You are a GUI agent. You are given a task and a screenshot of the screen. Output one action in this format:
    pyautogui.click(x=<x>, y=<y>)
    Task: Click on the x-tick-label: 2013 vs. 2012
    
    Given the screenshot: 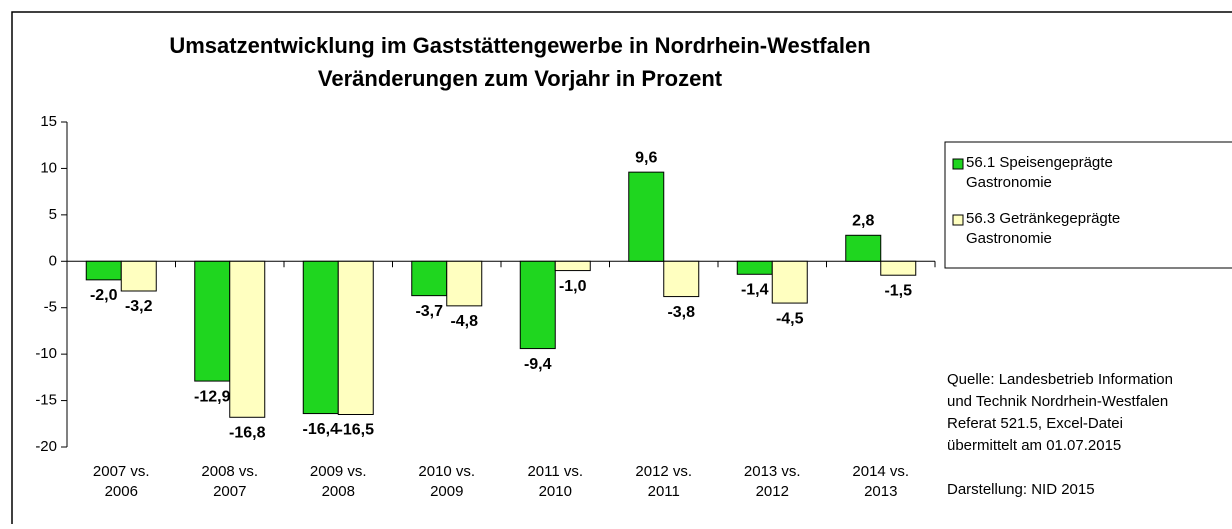 What is the action you would take?
    pyautogui.click(x=772, y=481)
    